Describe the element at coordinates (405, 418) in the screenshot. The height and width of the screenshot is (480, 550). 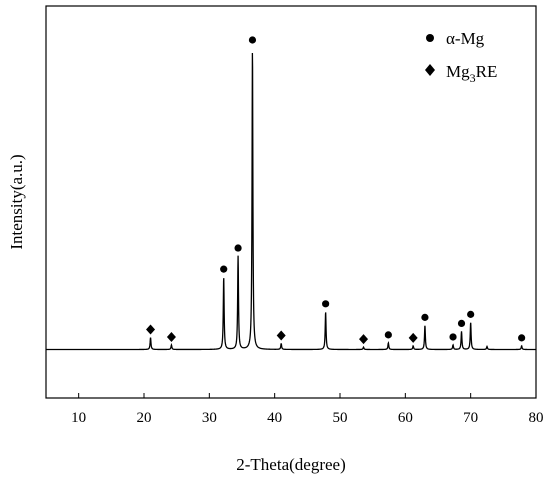
I see `x-tick-label-60: 60` at that location.